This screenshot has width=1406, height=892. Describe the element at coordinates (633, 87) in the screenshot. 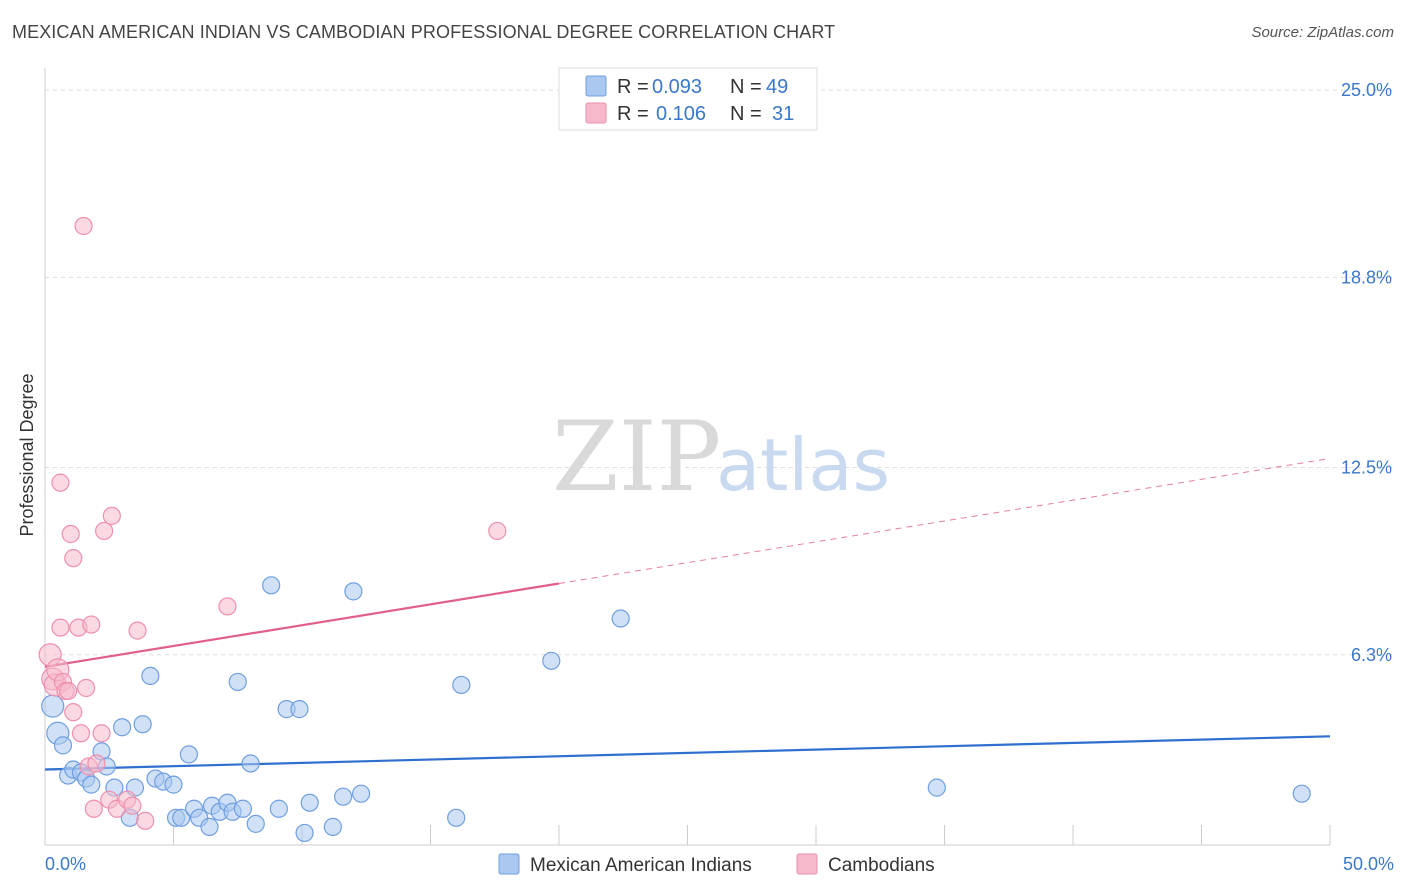

I see `legend-r-label-1: R =` at that location.